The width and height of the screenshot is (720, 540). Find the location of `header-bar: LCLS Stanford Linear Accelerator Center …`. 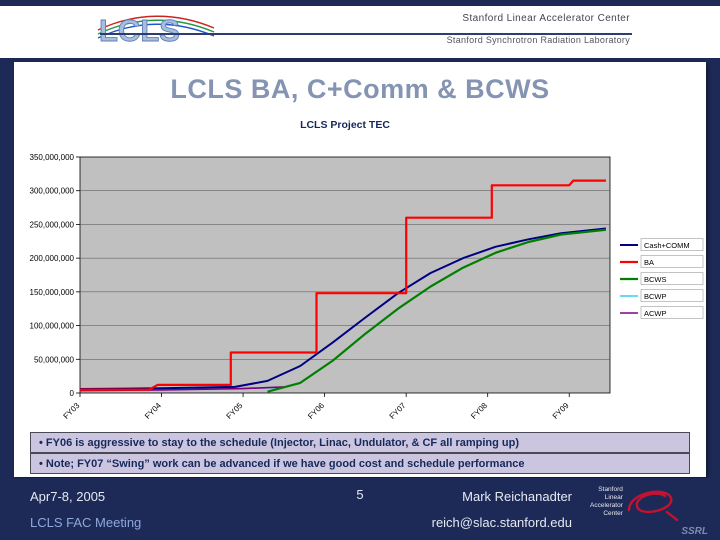

header-bar: LCLS Stanford Linear Accelerator Center … is located at coordinates (360, 32).